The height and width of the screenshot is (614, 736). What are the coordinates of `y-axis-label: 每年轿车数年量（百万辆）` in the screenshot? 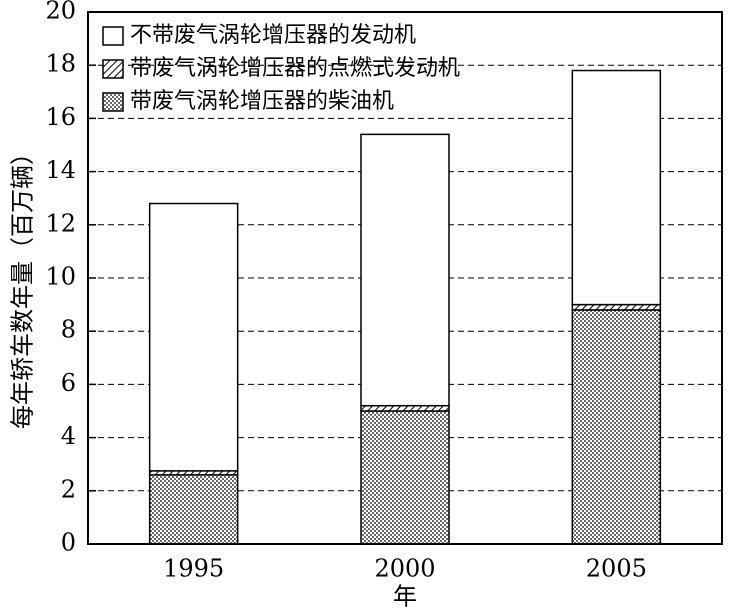 It's located at (23, 285).